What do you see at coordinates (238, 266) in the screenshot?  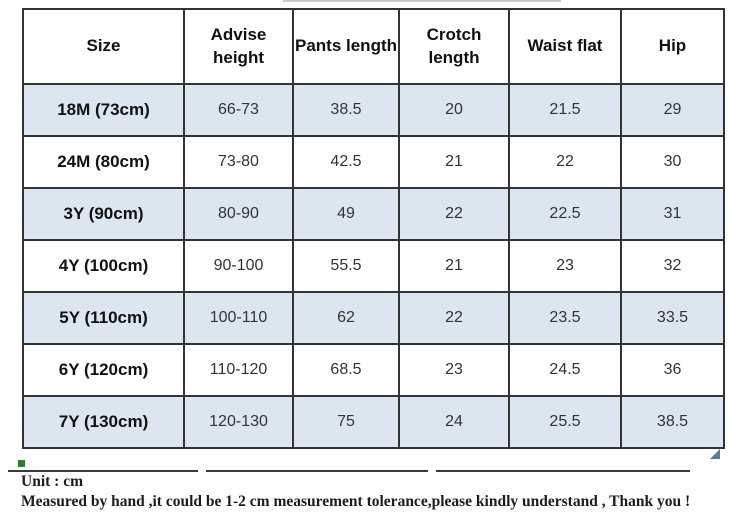 I see `value-cell: 90-100` at bounding box center [238, 266].